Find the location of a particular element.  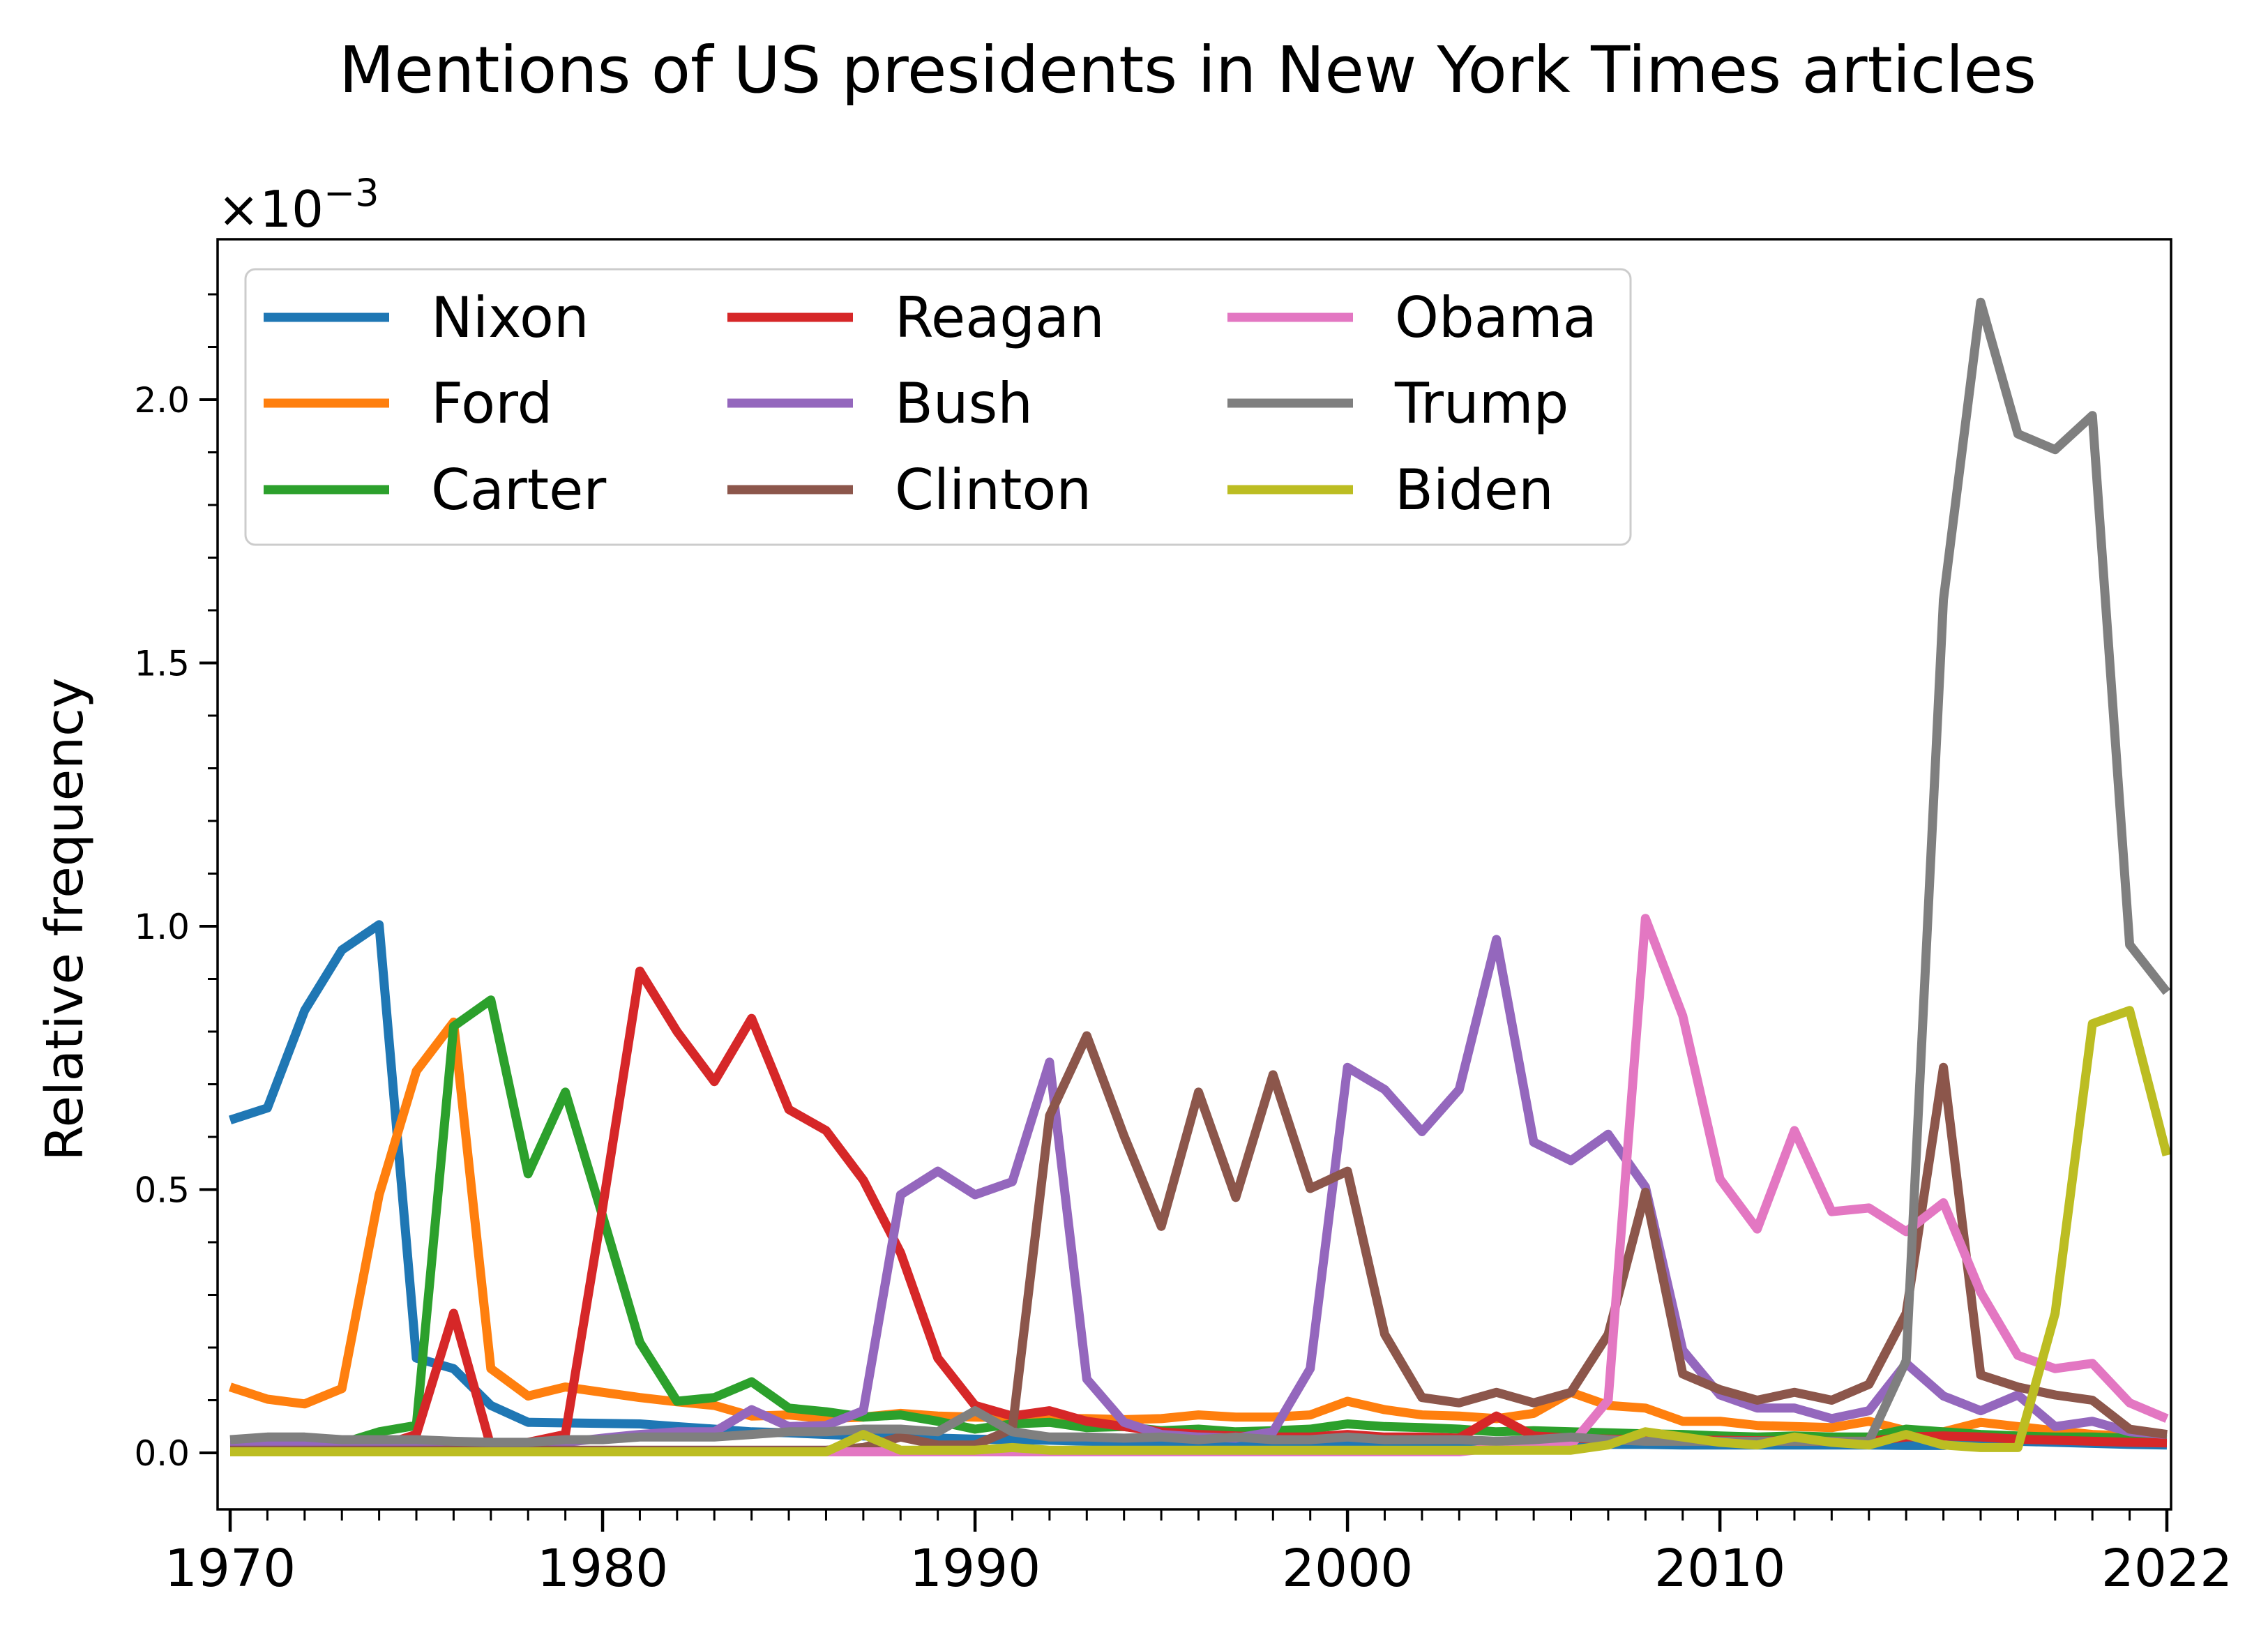

legend-label: Reagan is located at coordinates (1000, 317).